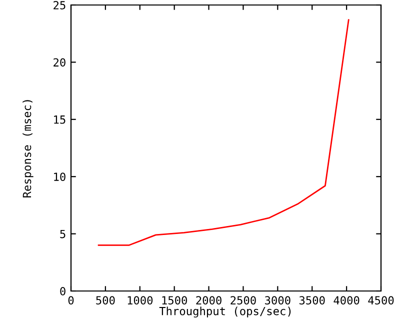 The image size is (400, 320). Describe the element at coordinates (381, 300) in the screenshot. I see `x-tick-label: 4500` at that location.